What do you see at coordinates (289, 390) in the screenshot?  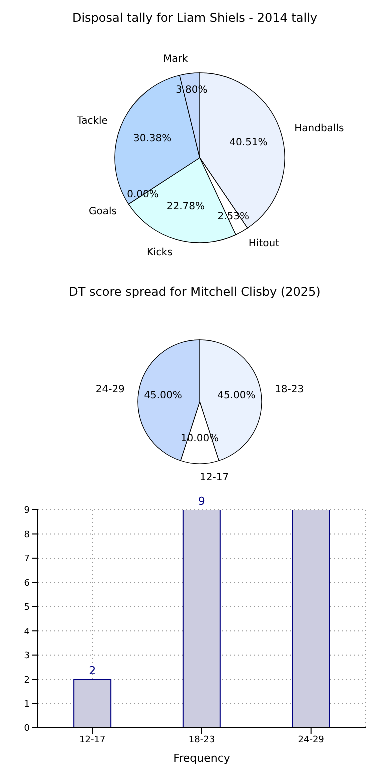 I see `slice-label: 18-23` at bounding box center [289, 390].